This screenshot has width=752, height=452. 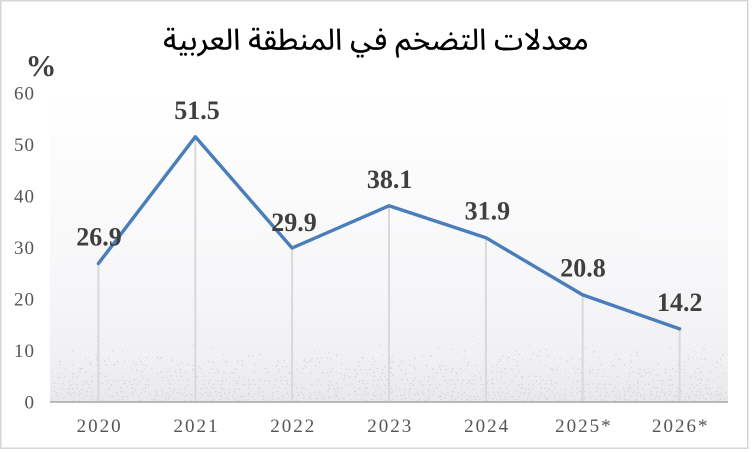 What do you see at coordinates (24, 351) in the screenshot?
I see `svg-text: 10` at bounding box center [24, 351].